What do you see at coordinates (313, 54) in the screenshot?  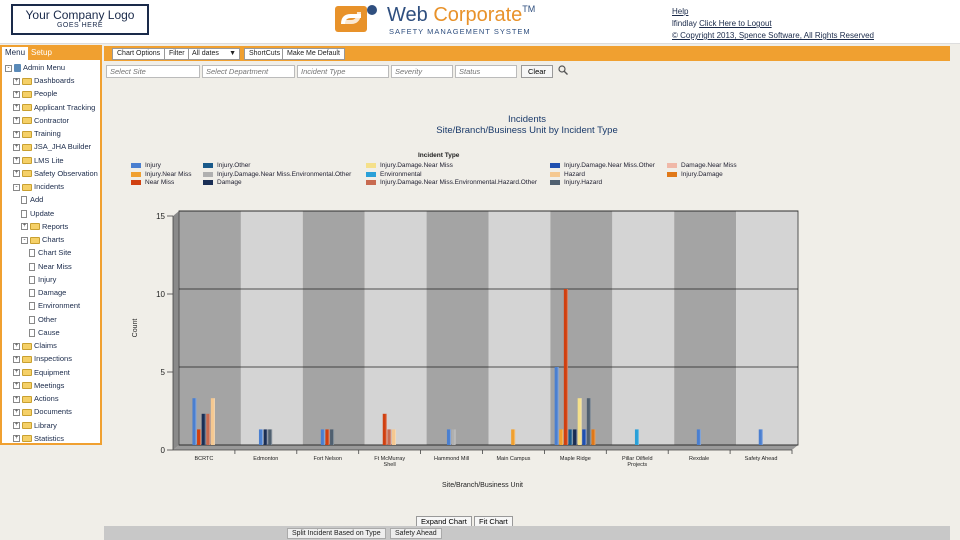 I see `make-default-button: Make Me Default` at bounding box center [313, 54].